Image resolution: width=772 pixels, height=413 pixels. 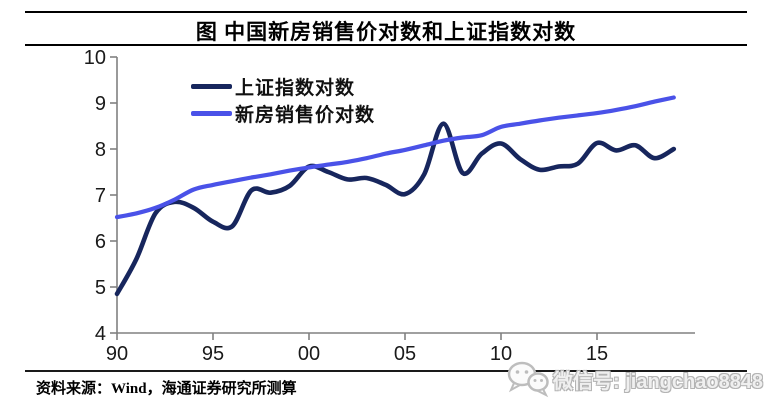 I want to click on y-tick-label: 6, so click(x=100, y=242).